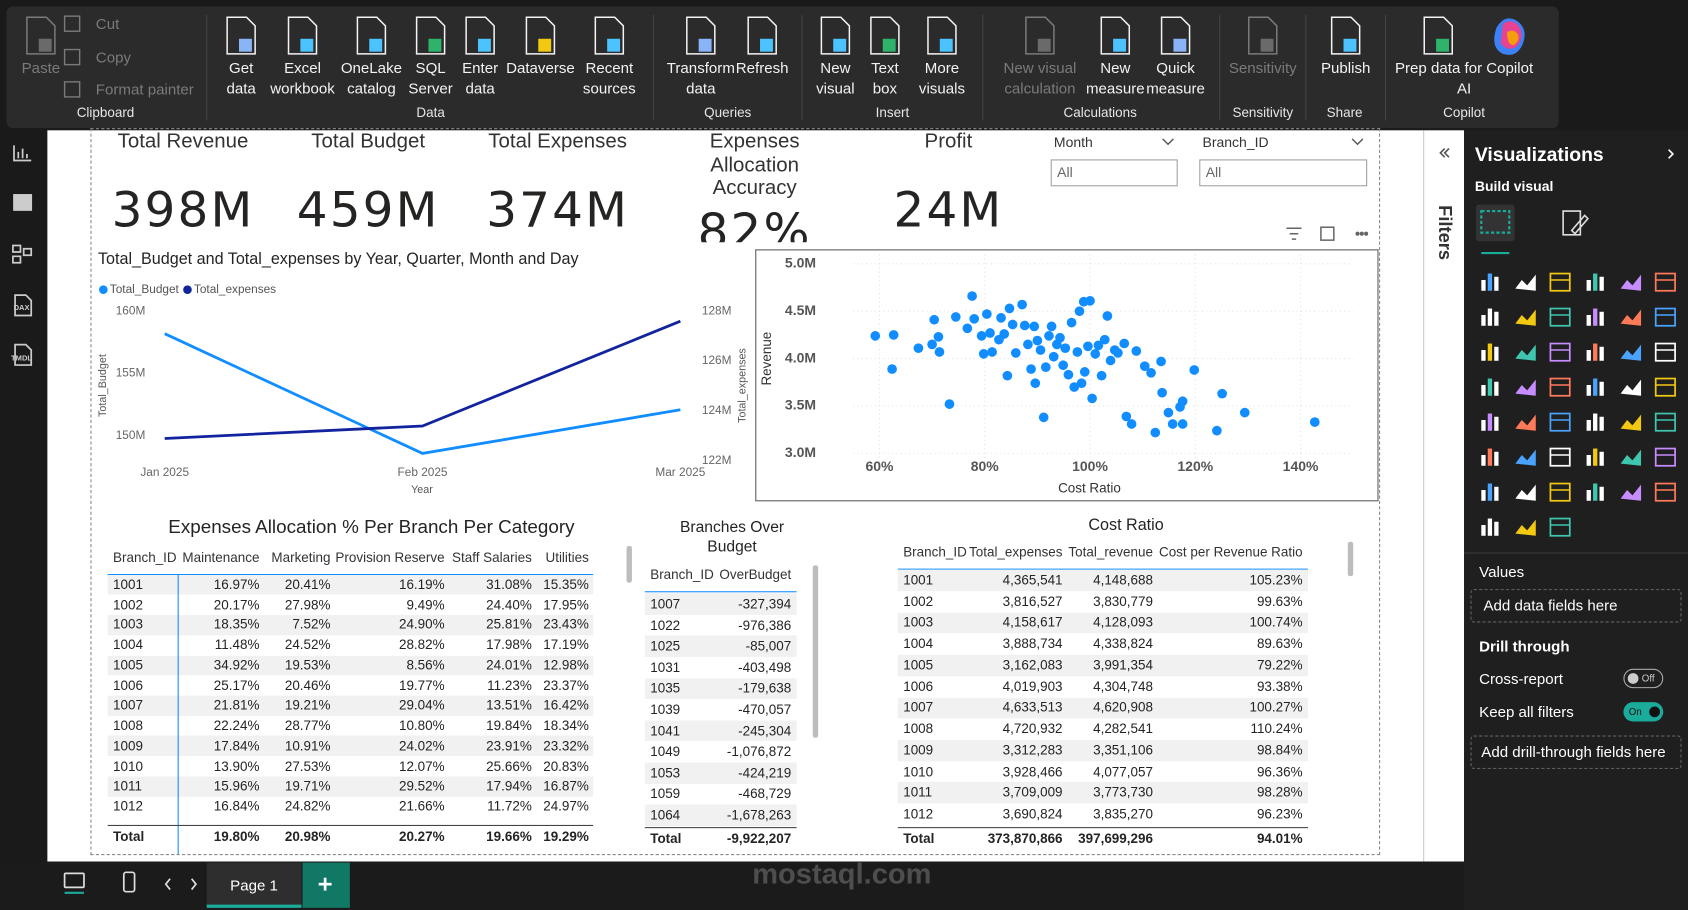 This screenshot has height=910, width=1688. Describe the element at coordinates (567, 558) in the screenshot. I see `column-header: Utilities` at that location.